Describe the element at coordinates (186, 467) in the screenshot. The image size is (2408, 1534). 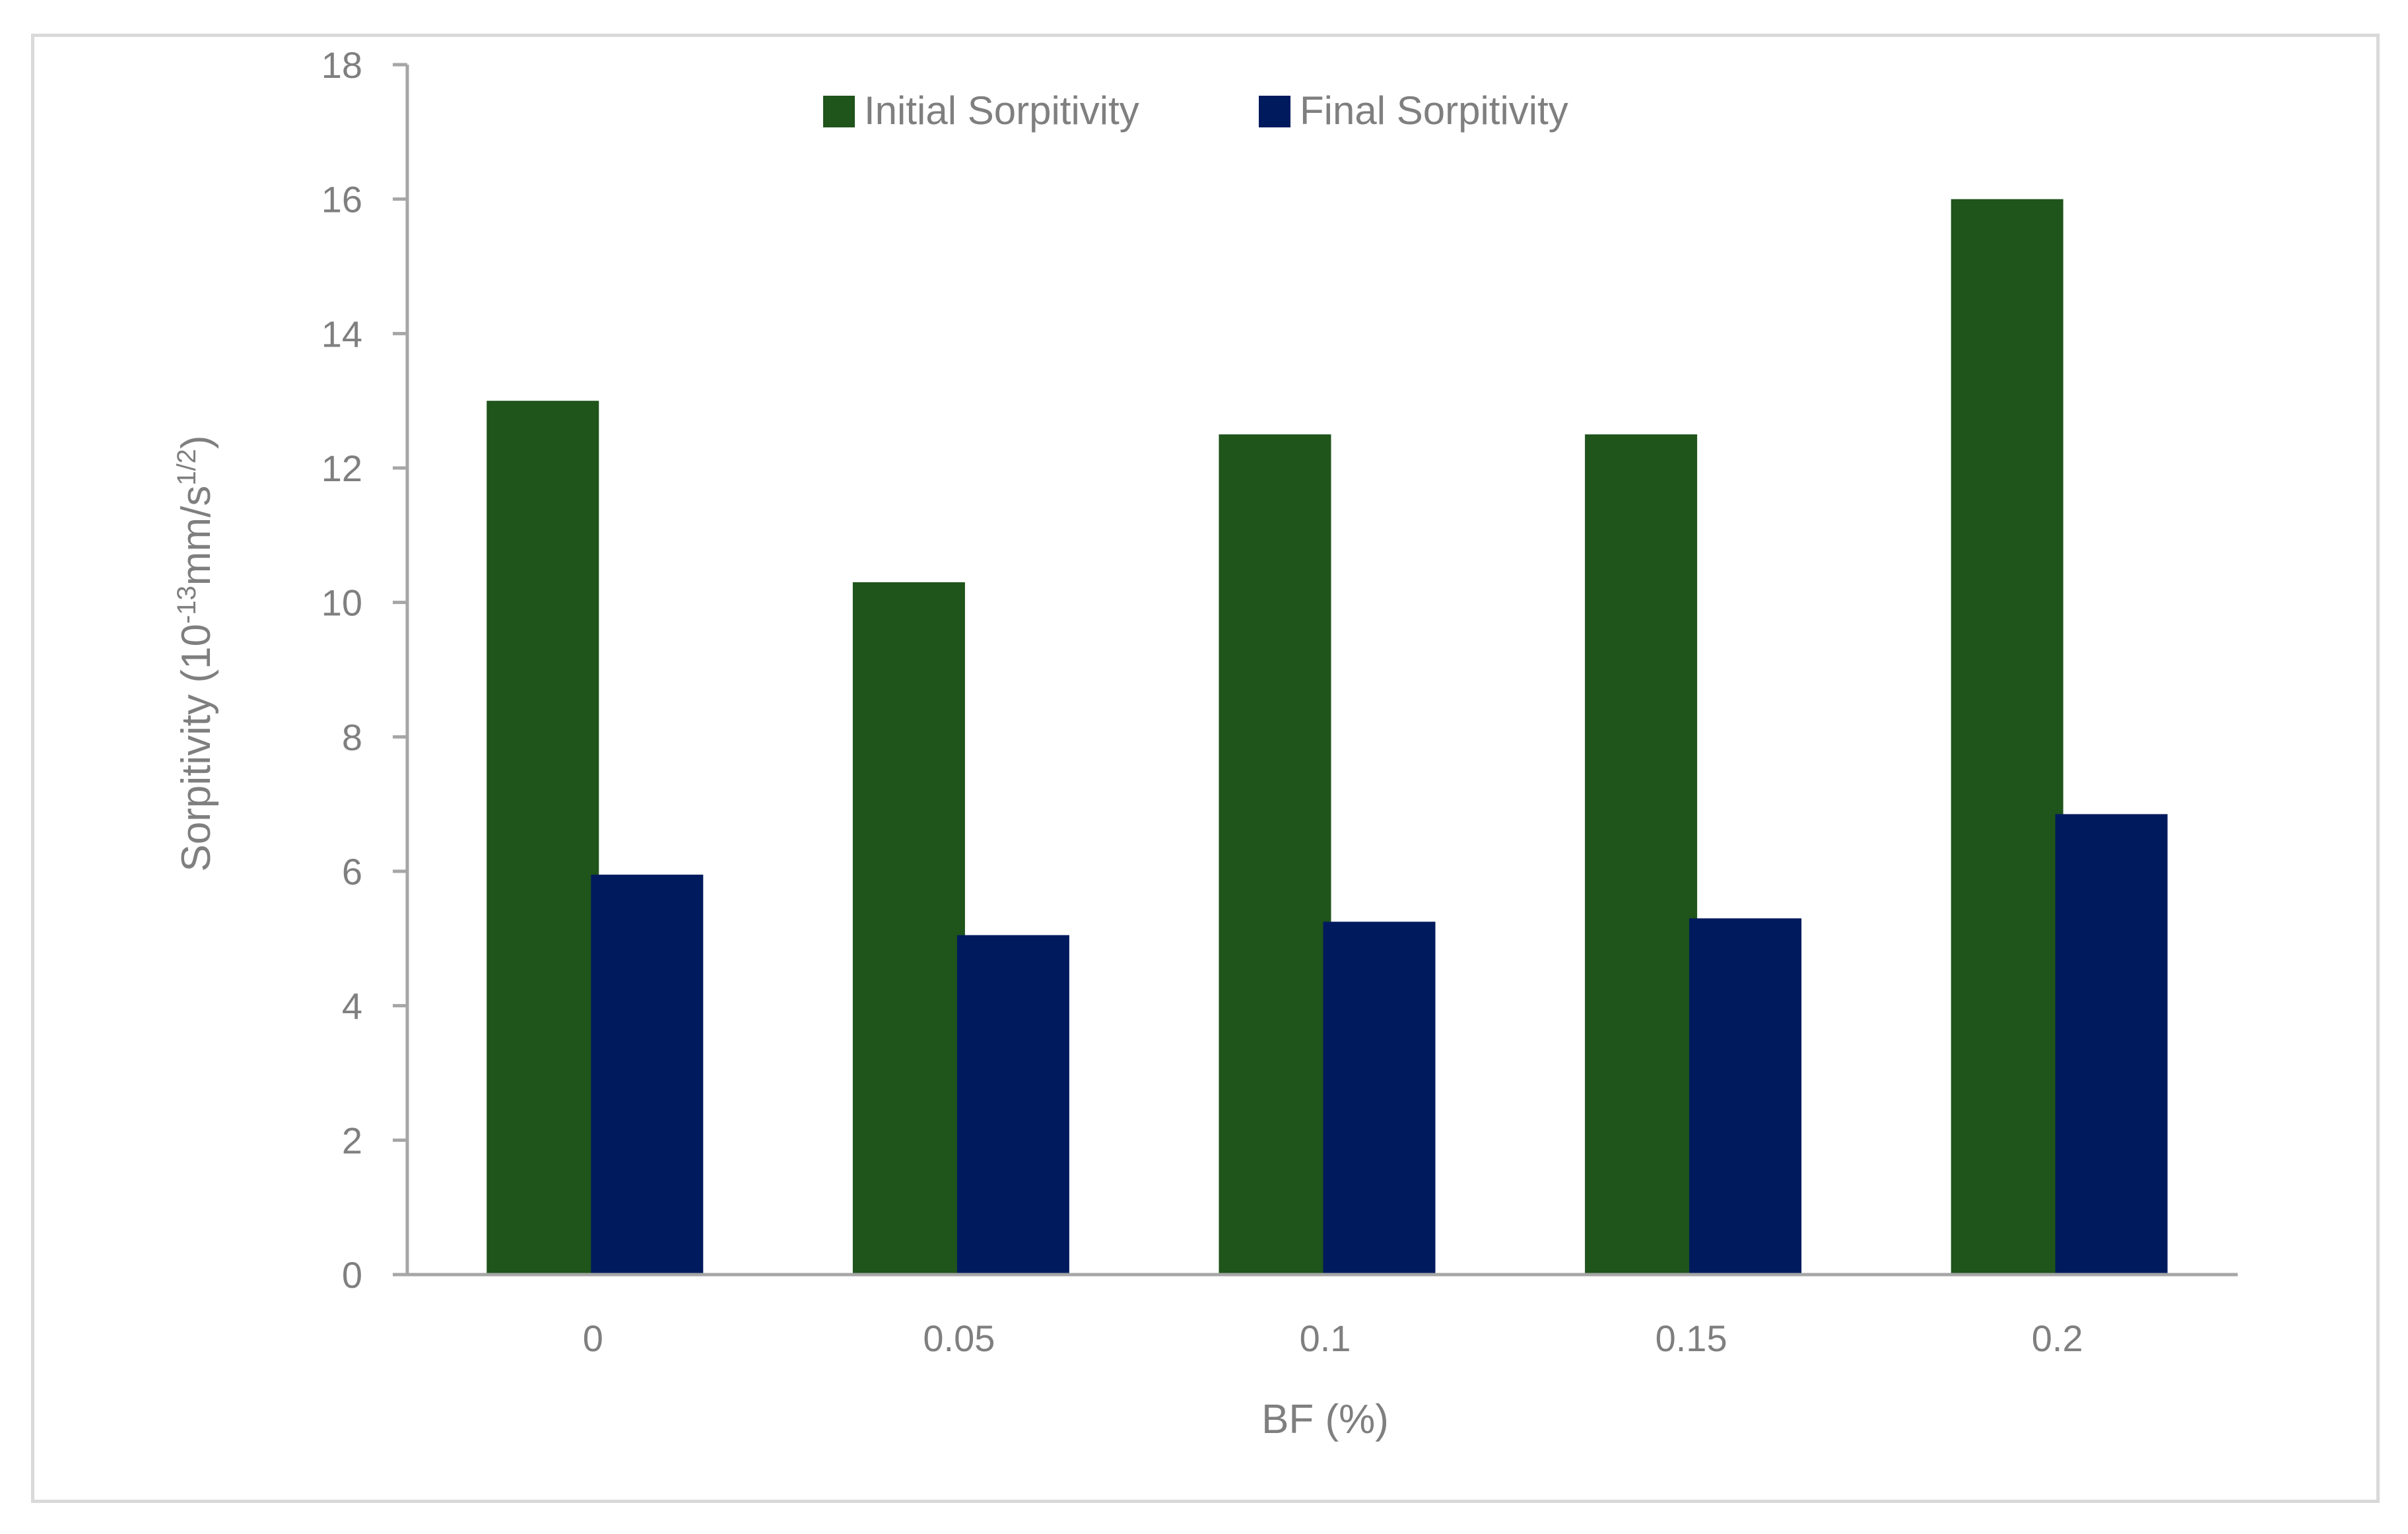
I see `y-axis-title-exp2: 1/2` at that location.